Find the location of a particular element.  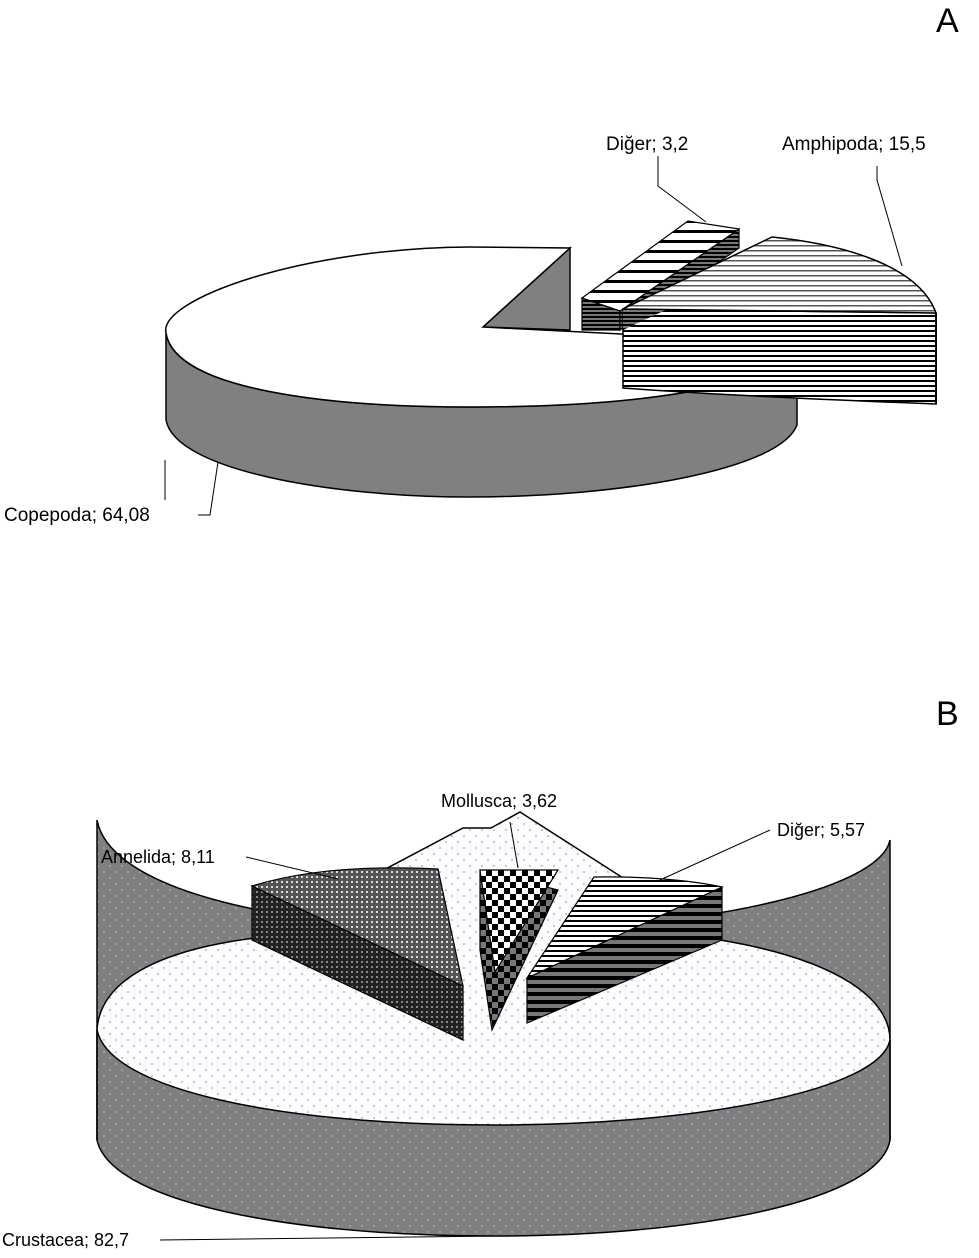

leader-diger-b is located at coordinates (715, 855).